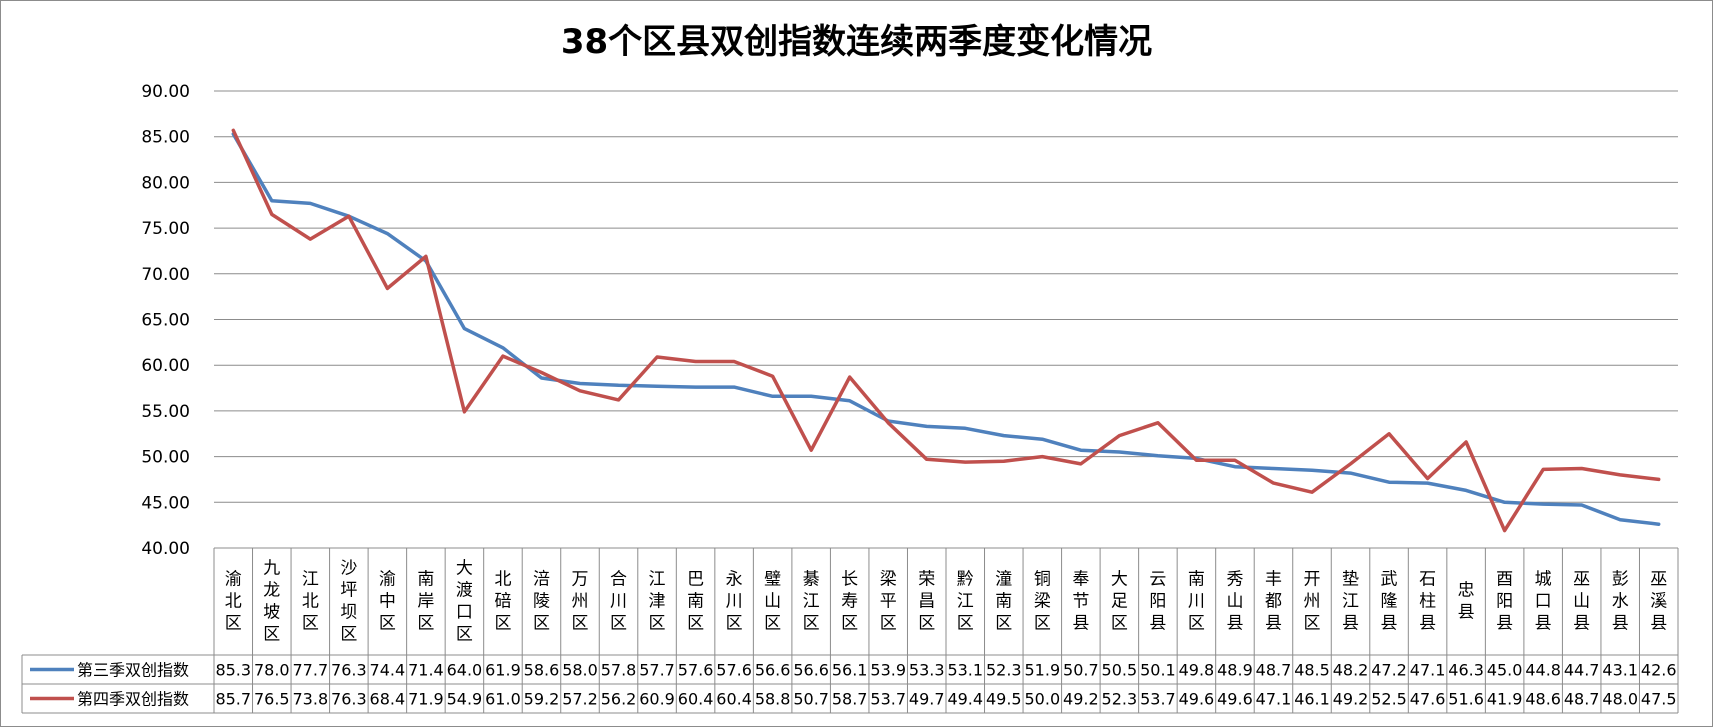 This screenshot has width=1713, height=727. Describe the element at coordinates (271, 602) in the screenshot. I see `category-label: 九龙坡区` at that location.